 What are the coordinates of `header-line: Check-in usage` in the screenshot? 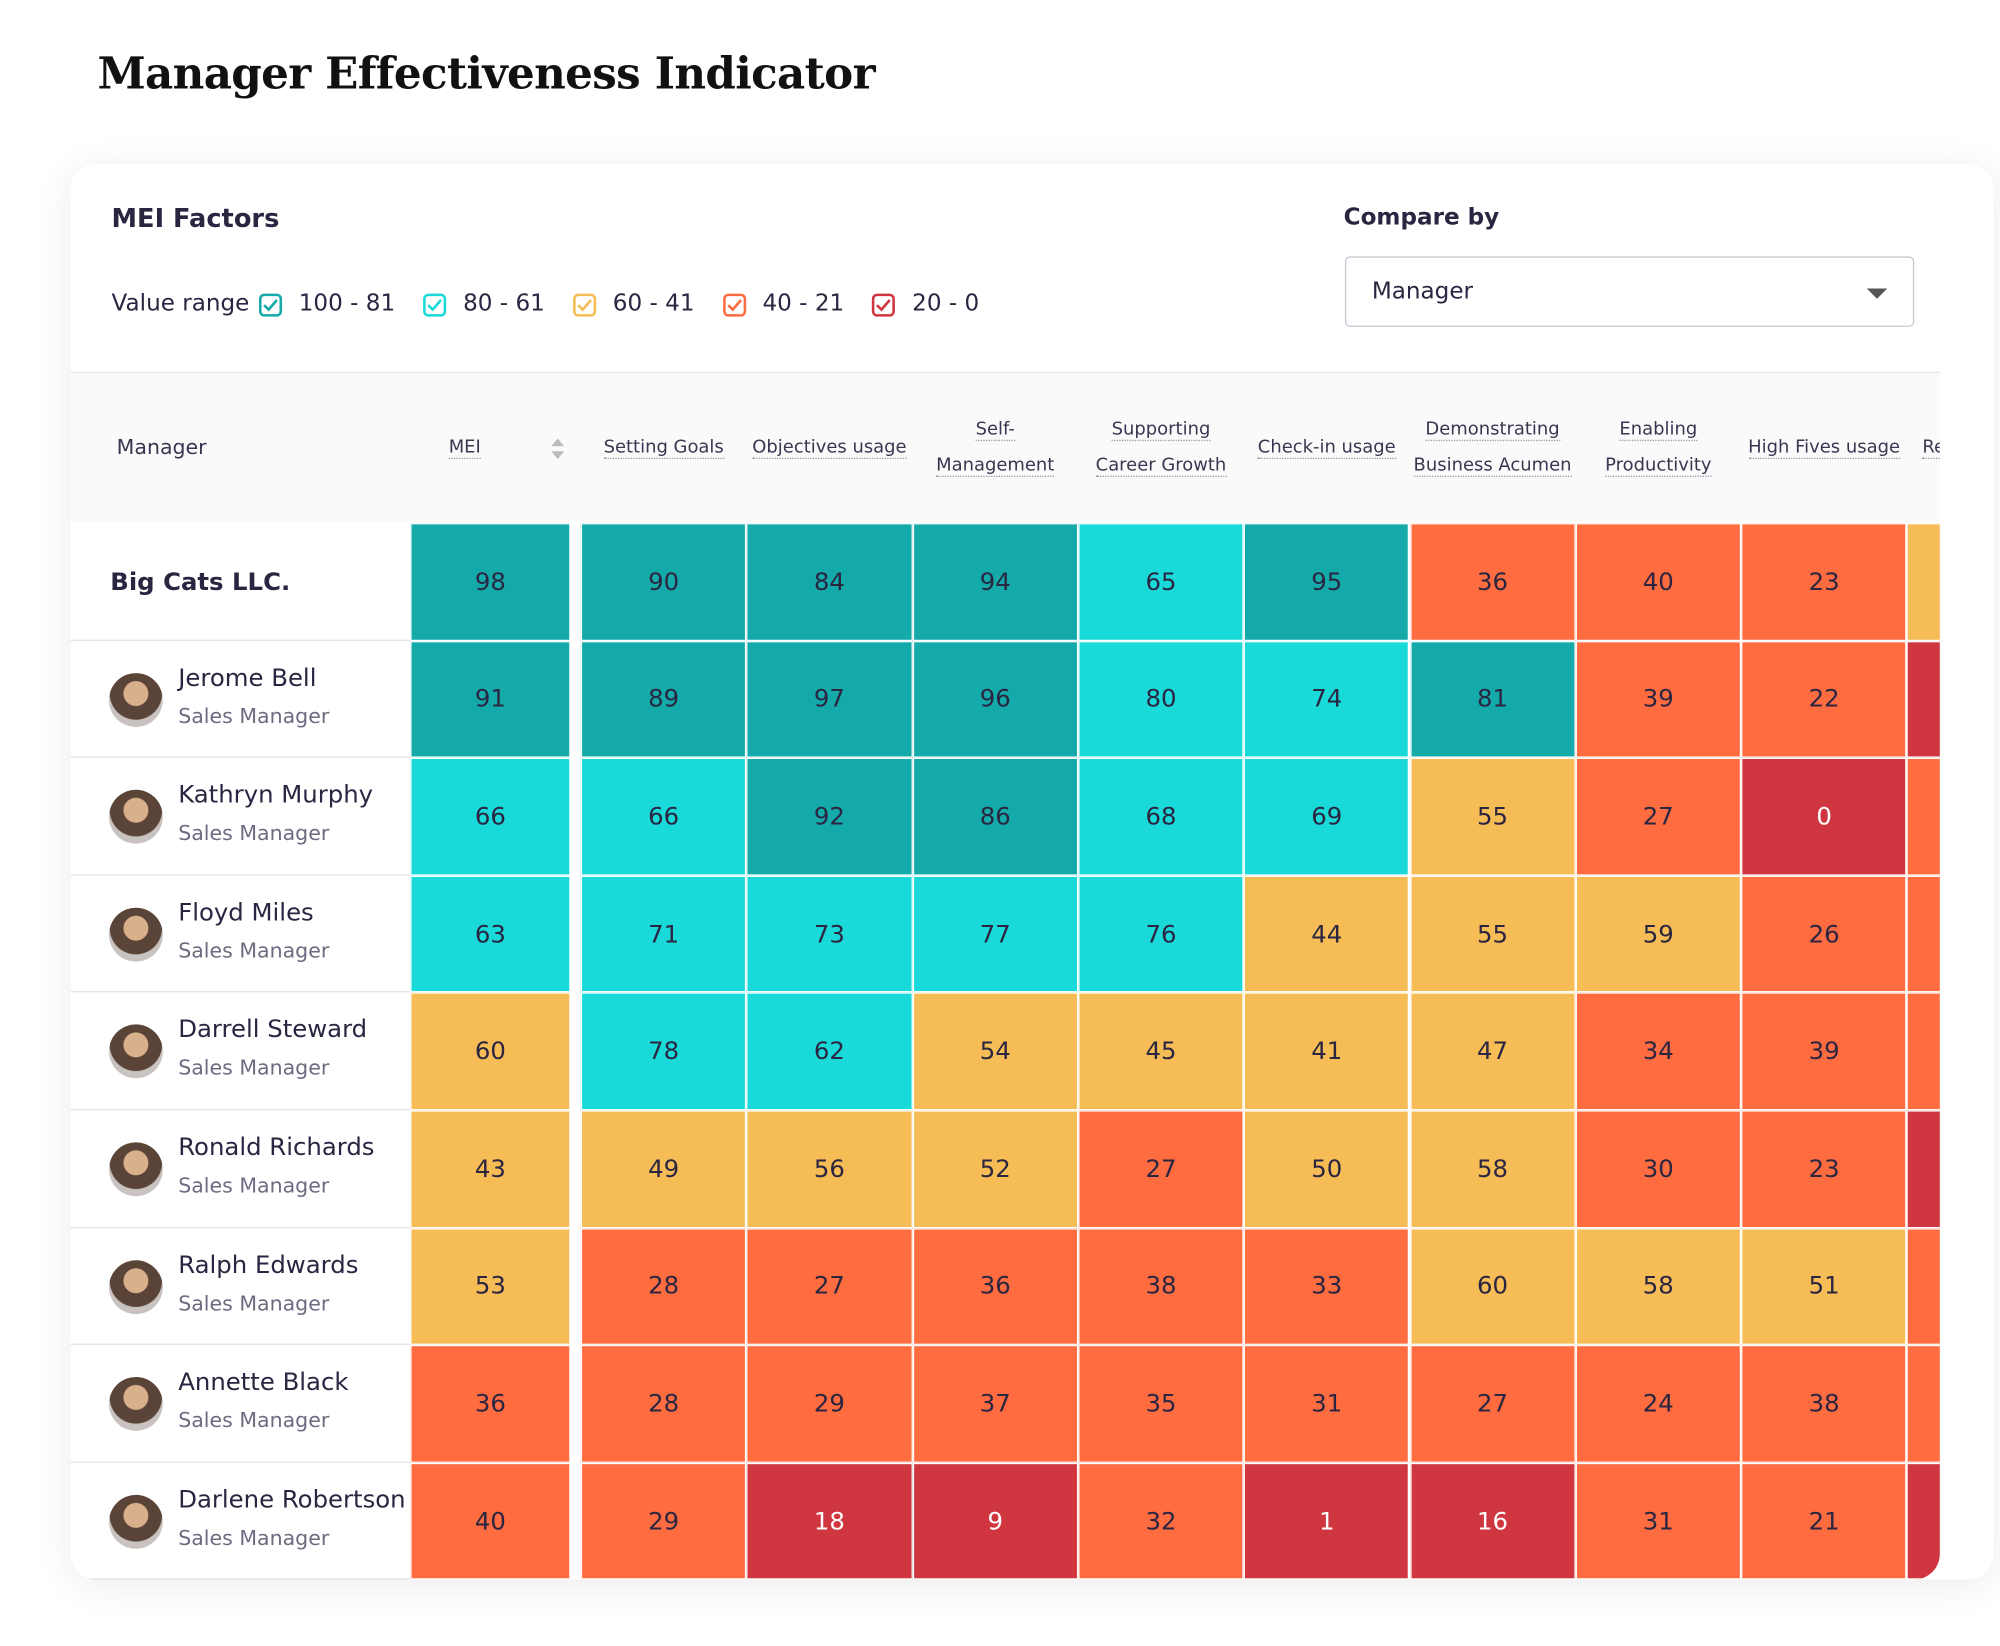 It's located at (1327, 448).